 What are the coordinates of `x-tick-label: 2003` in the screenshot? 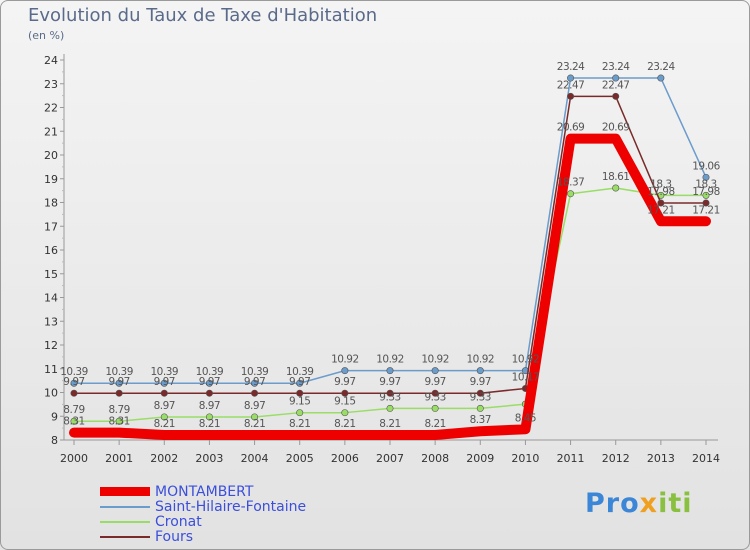 It's located at (209, 458).